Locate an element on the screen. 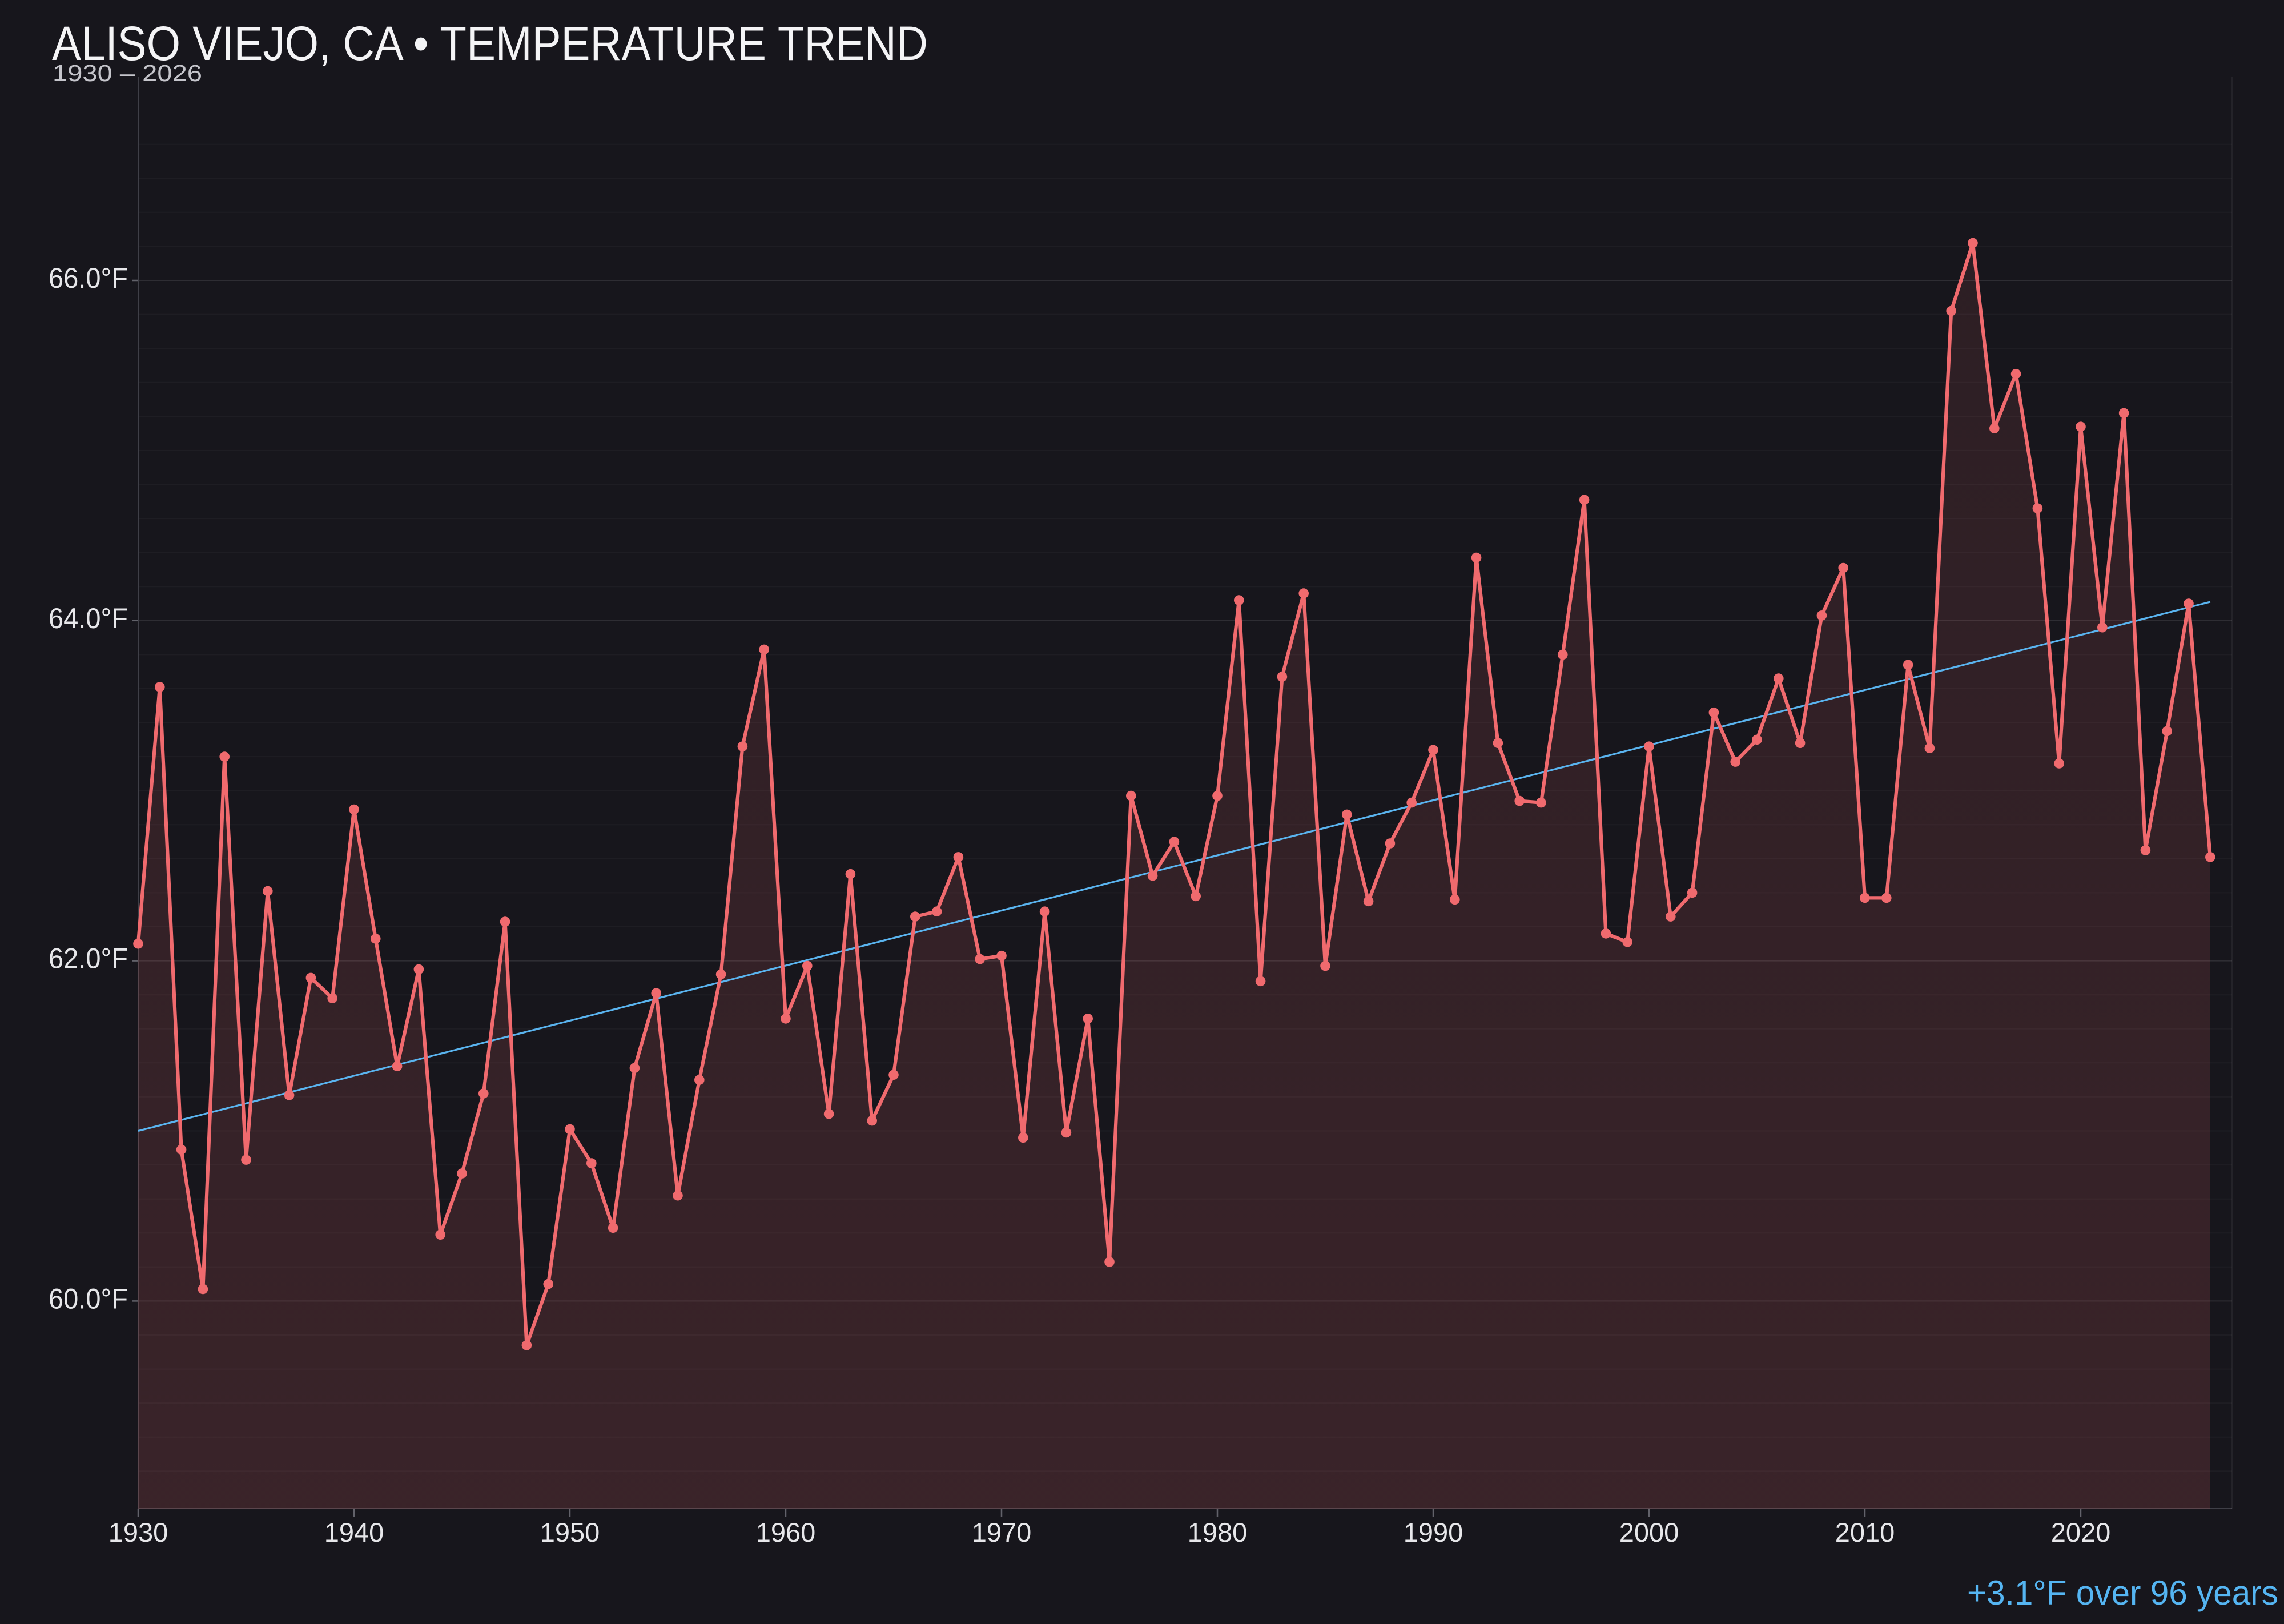 The height and width of the screenshot is (1624, 2284). svg-text: 66.0°F is located at coordinates (88, 278).